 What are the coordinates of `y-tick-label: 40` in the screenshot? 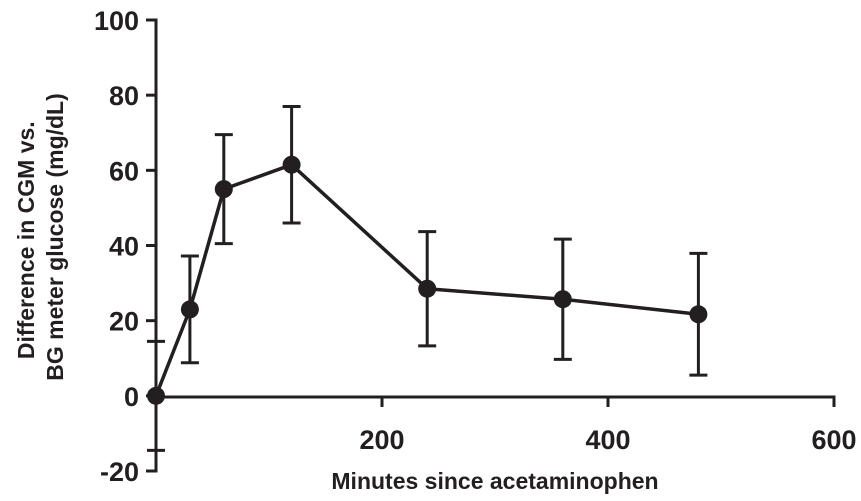 It's located at (124, 247).